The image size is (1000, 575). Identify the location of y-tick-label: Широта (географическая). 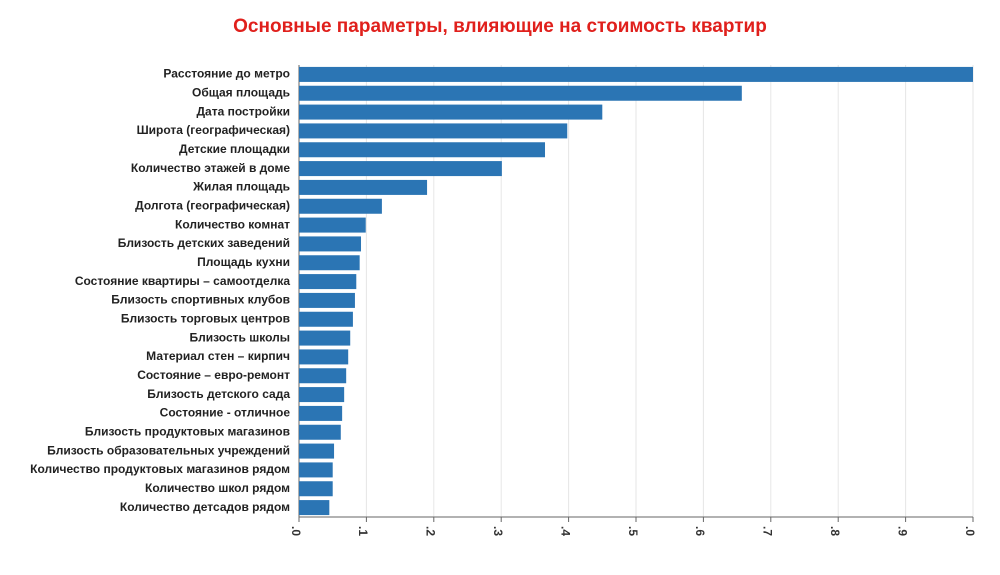
(213, 130).